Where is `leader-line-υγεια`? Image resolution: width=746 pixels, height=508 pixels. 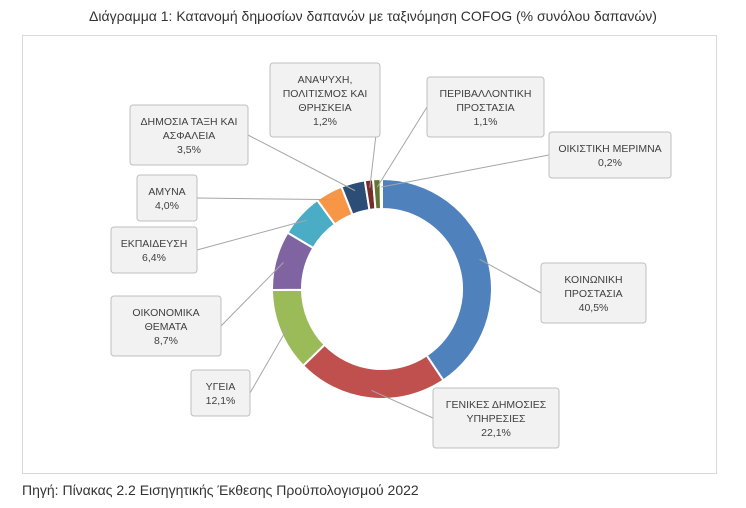
leader-line-υγεια is located at coordinates (269, 360).